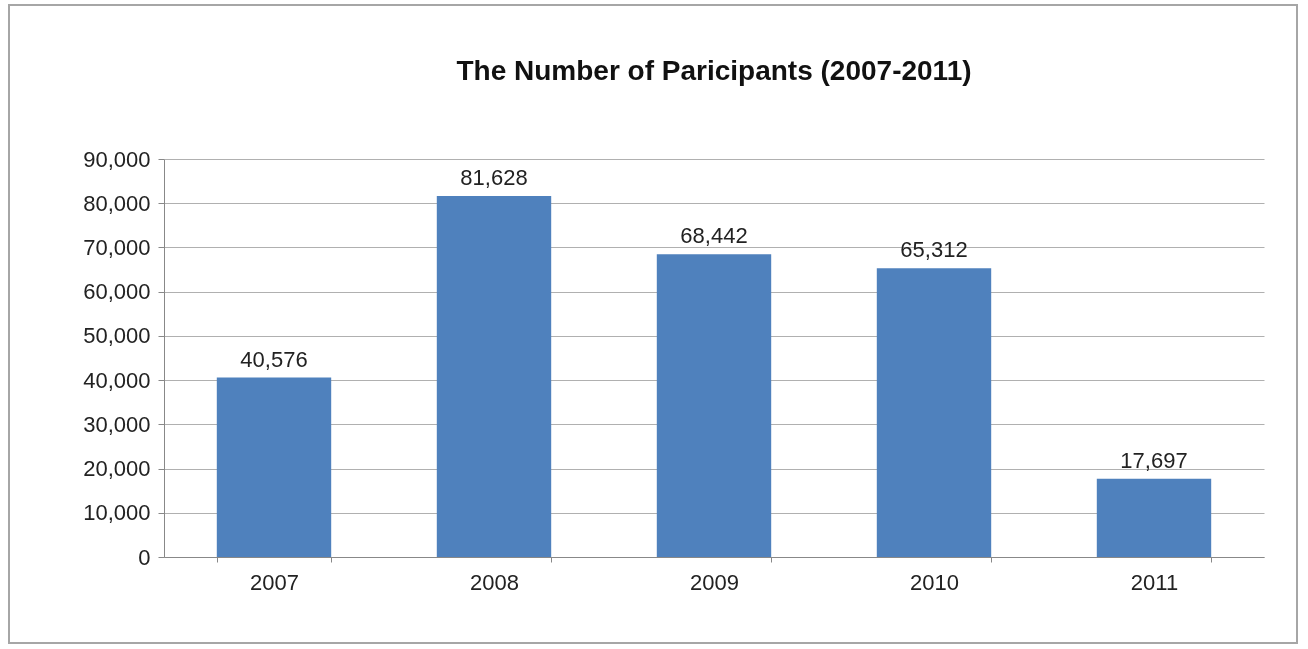 This screenshot has width=1308, height=649. Describe the element at coordinates (494, 178) in the screenshot. I see `data-label: 81,628` at that location.